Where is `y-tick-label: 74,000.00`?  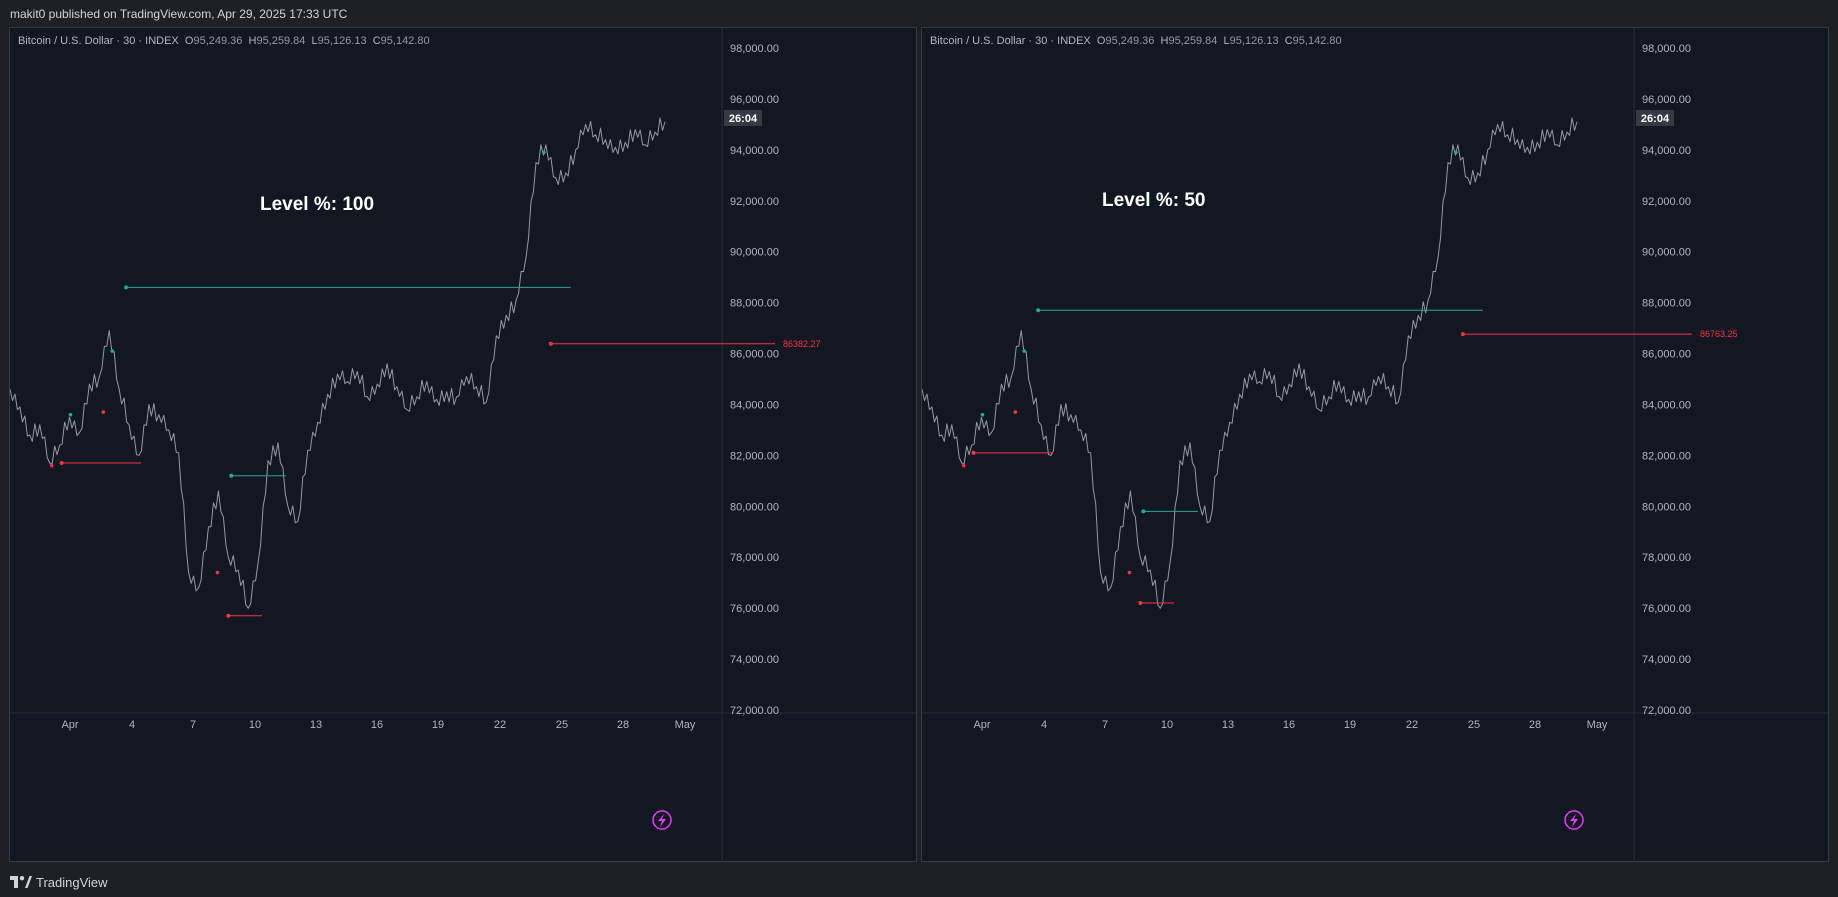 y-tick-label: 74,000.00 is located at coordinates (754, 660).